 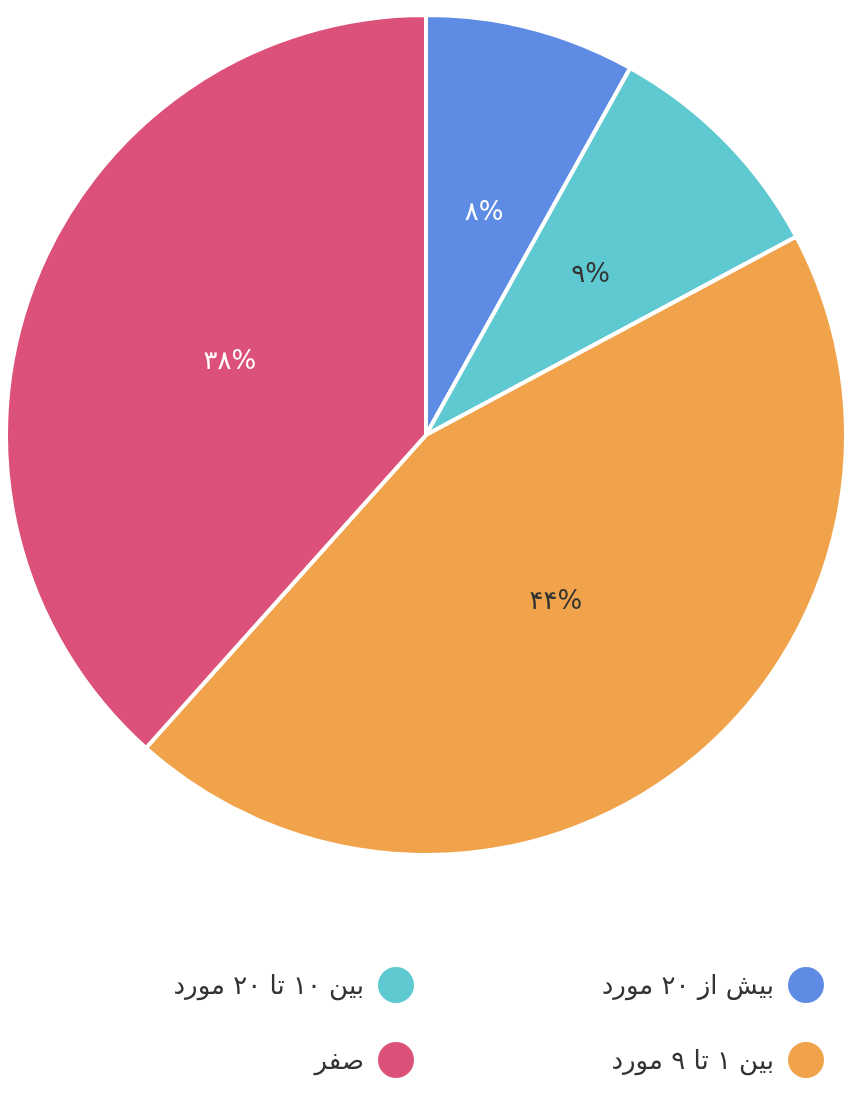 I want to click on legend-label: بین ۱۰ تا ۲۰ مورد, so click(x=268, y=985).